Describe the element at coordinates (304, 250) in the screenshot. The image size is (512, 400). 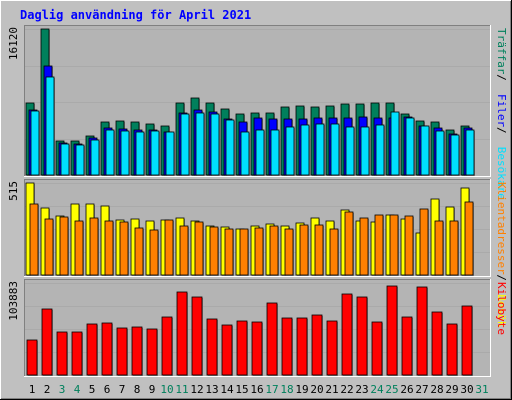
I see `bar-hostnames-day-19-fill` at that location.